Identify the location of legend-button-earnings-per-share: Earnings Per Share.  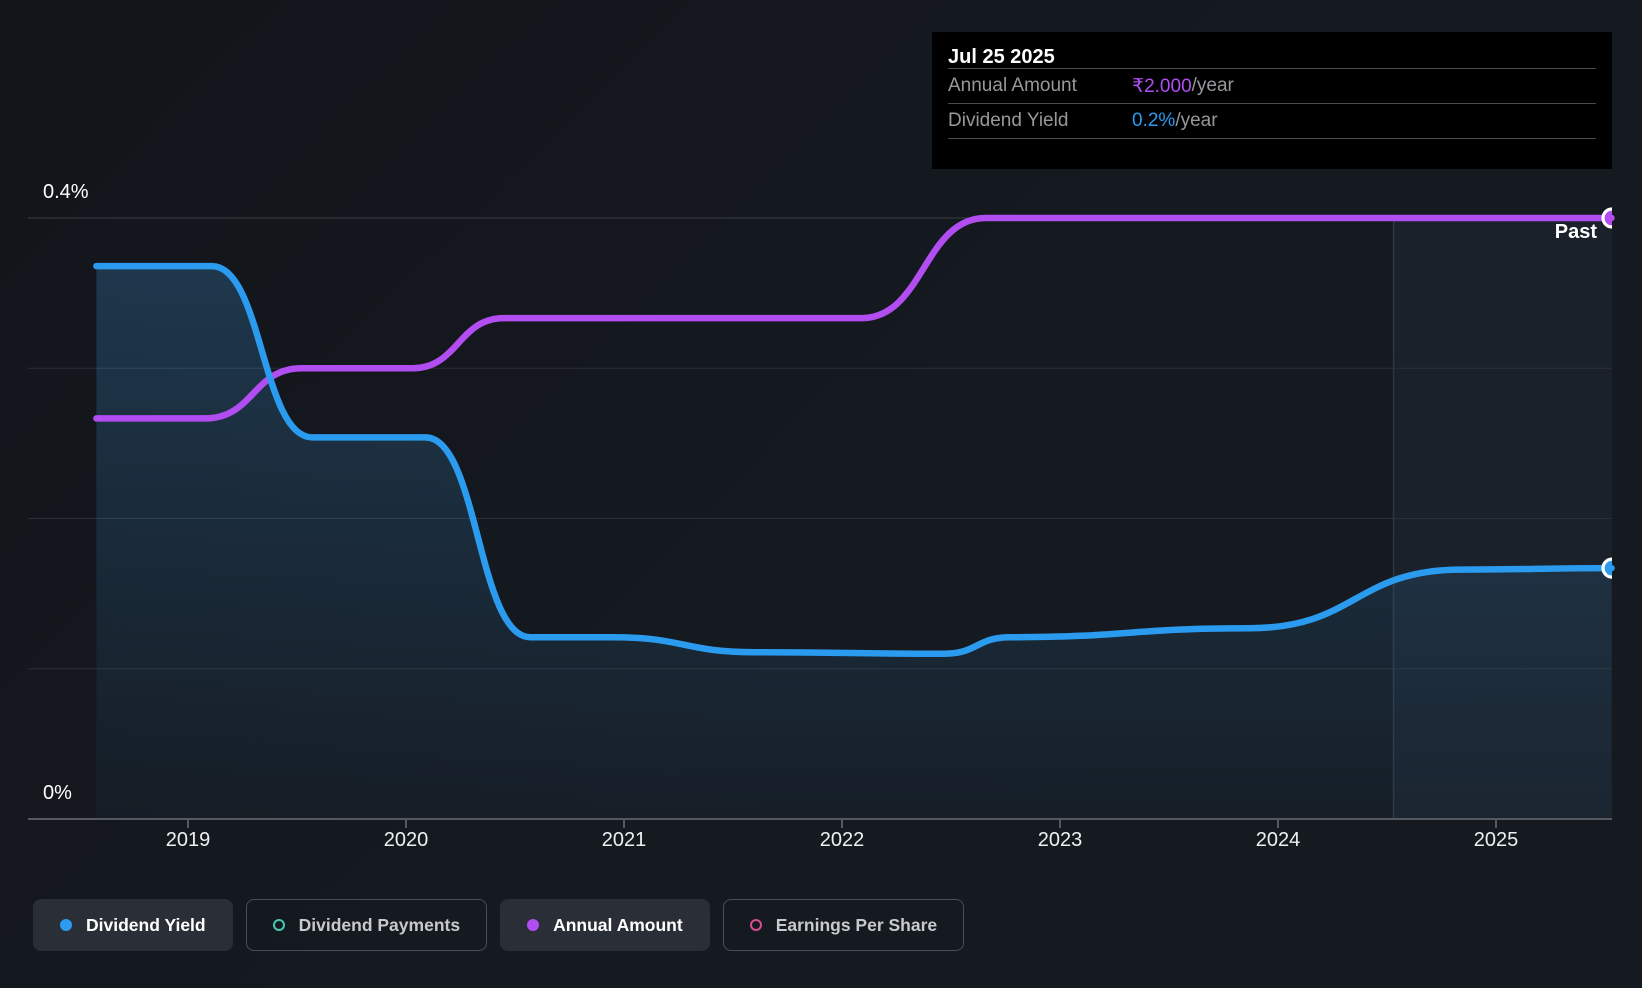
(843, 925).